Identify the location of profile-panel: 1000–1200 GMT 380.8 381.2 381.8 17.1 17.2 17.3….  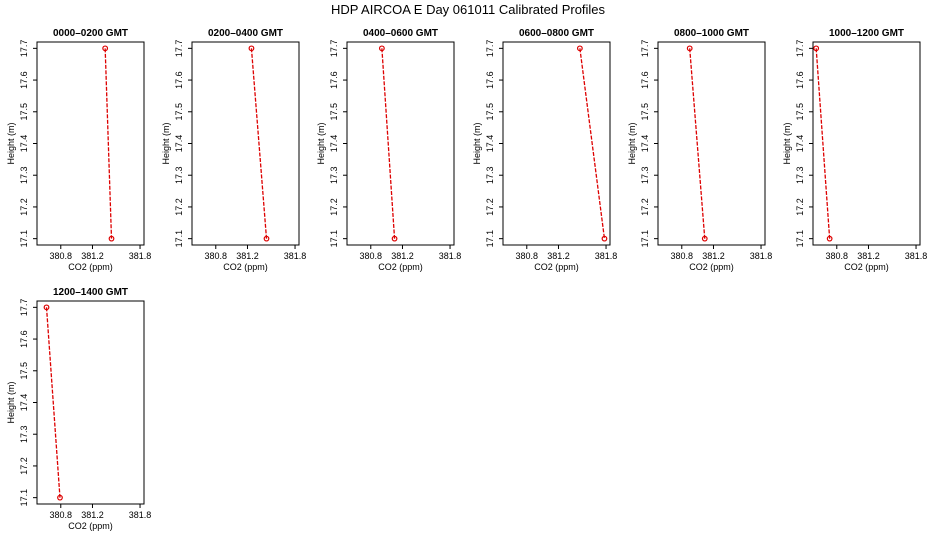
(854, 150).